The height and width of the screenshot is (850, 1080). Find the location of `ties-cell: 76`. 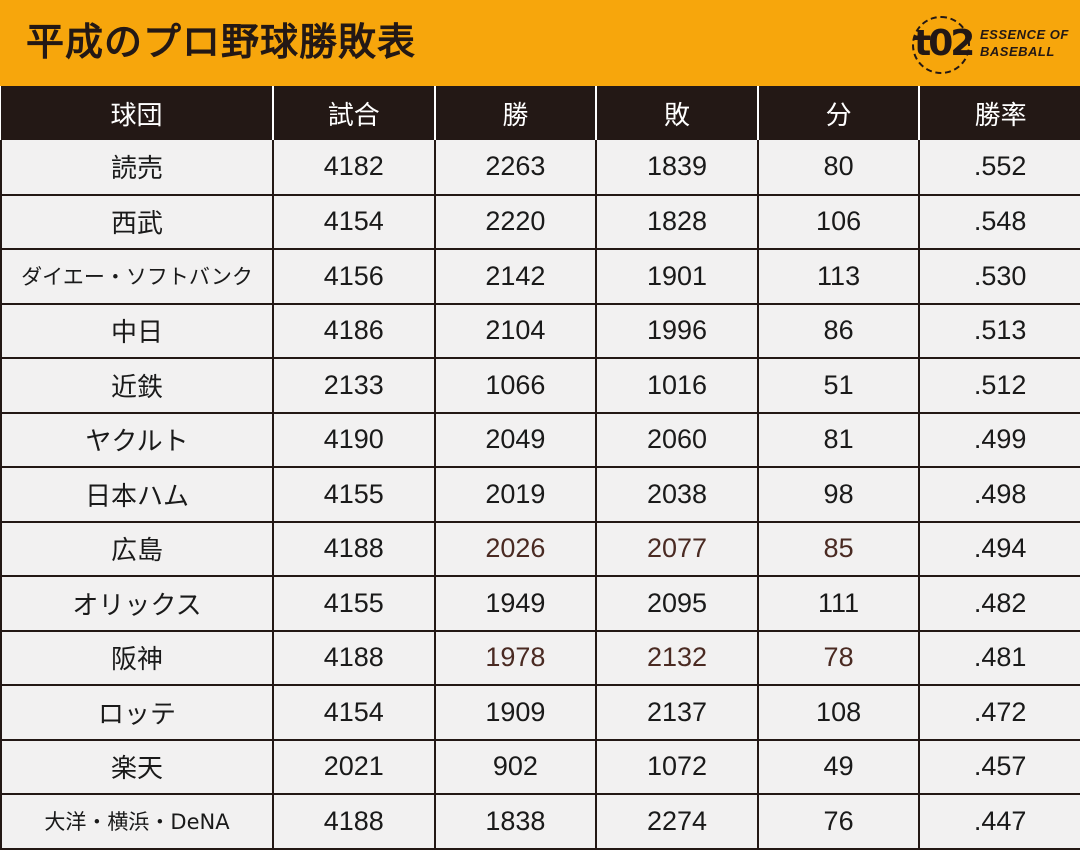

ties-cell: 76 is located at coordinates (839, 822).